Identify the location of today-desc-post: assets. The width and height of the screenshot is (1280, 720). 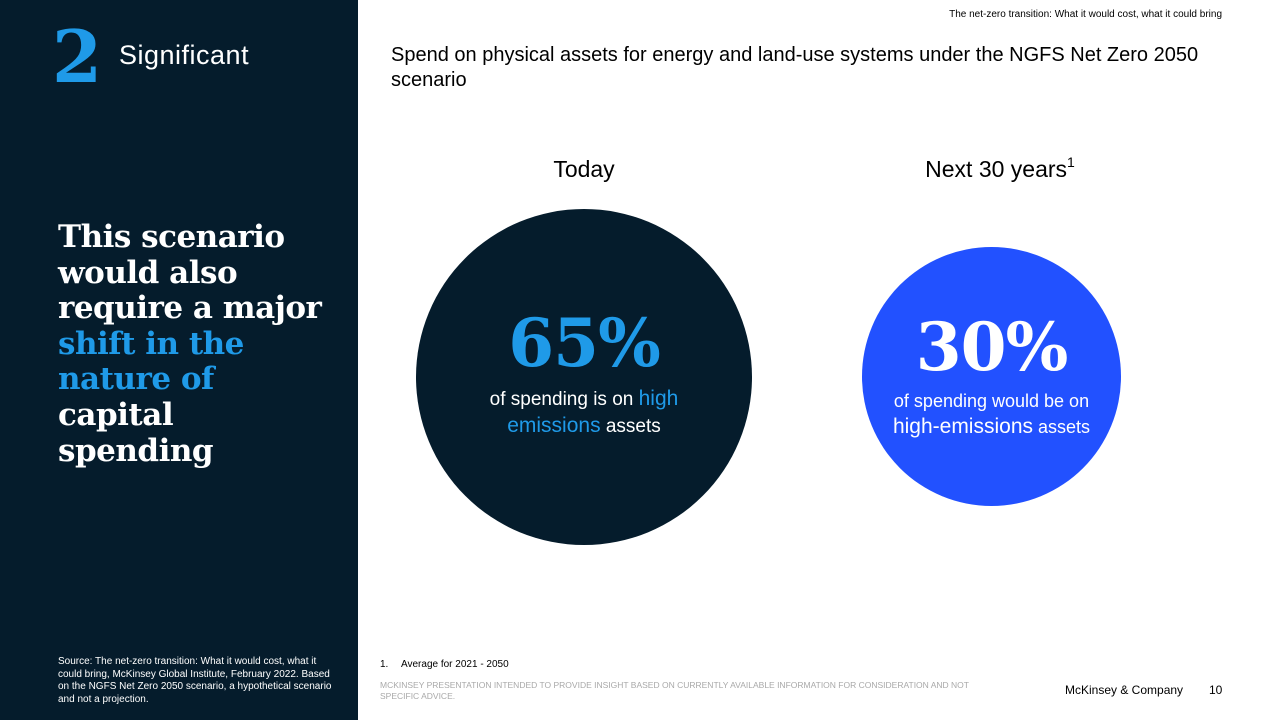
(633, 426).